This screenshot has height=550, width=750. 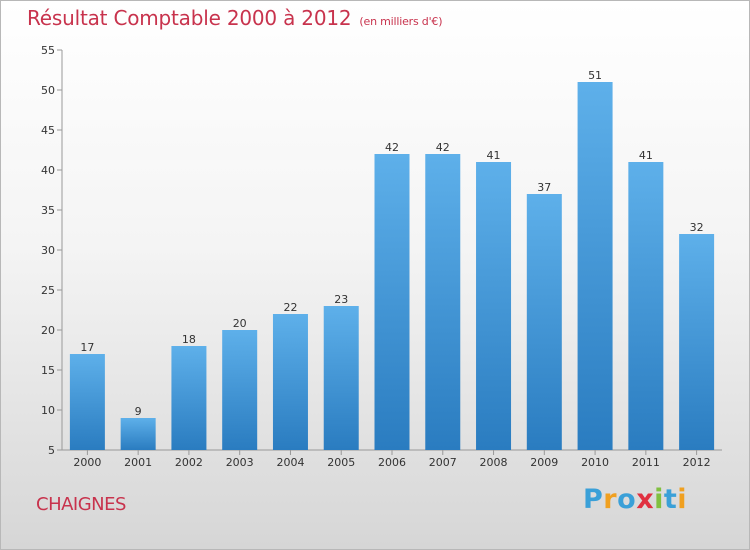 What do you see at coordinates (138, 411) in the screenshot?
I see `bar-value-label: 9` at bounding box center [138, 411].